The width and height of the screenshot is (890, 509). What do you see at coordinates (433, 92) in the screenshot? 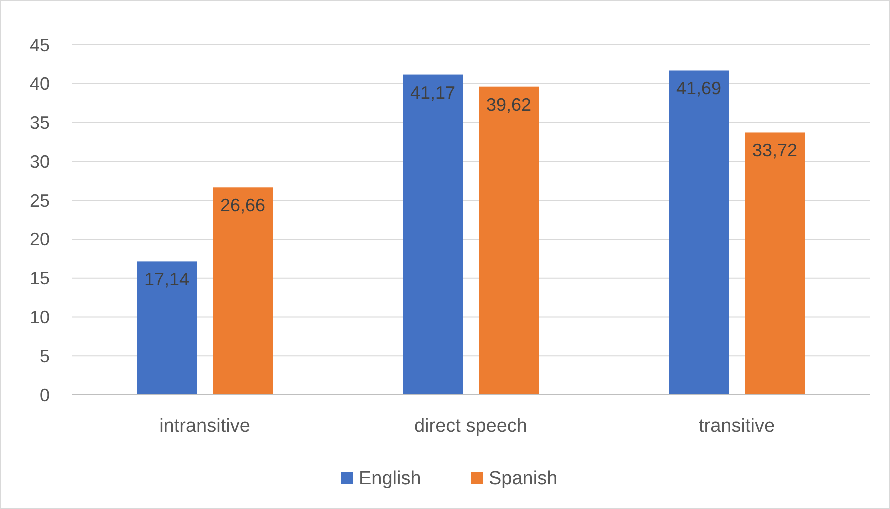
I see `data-label: 41,17` at bounding box center [433, 92].